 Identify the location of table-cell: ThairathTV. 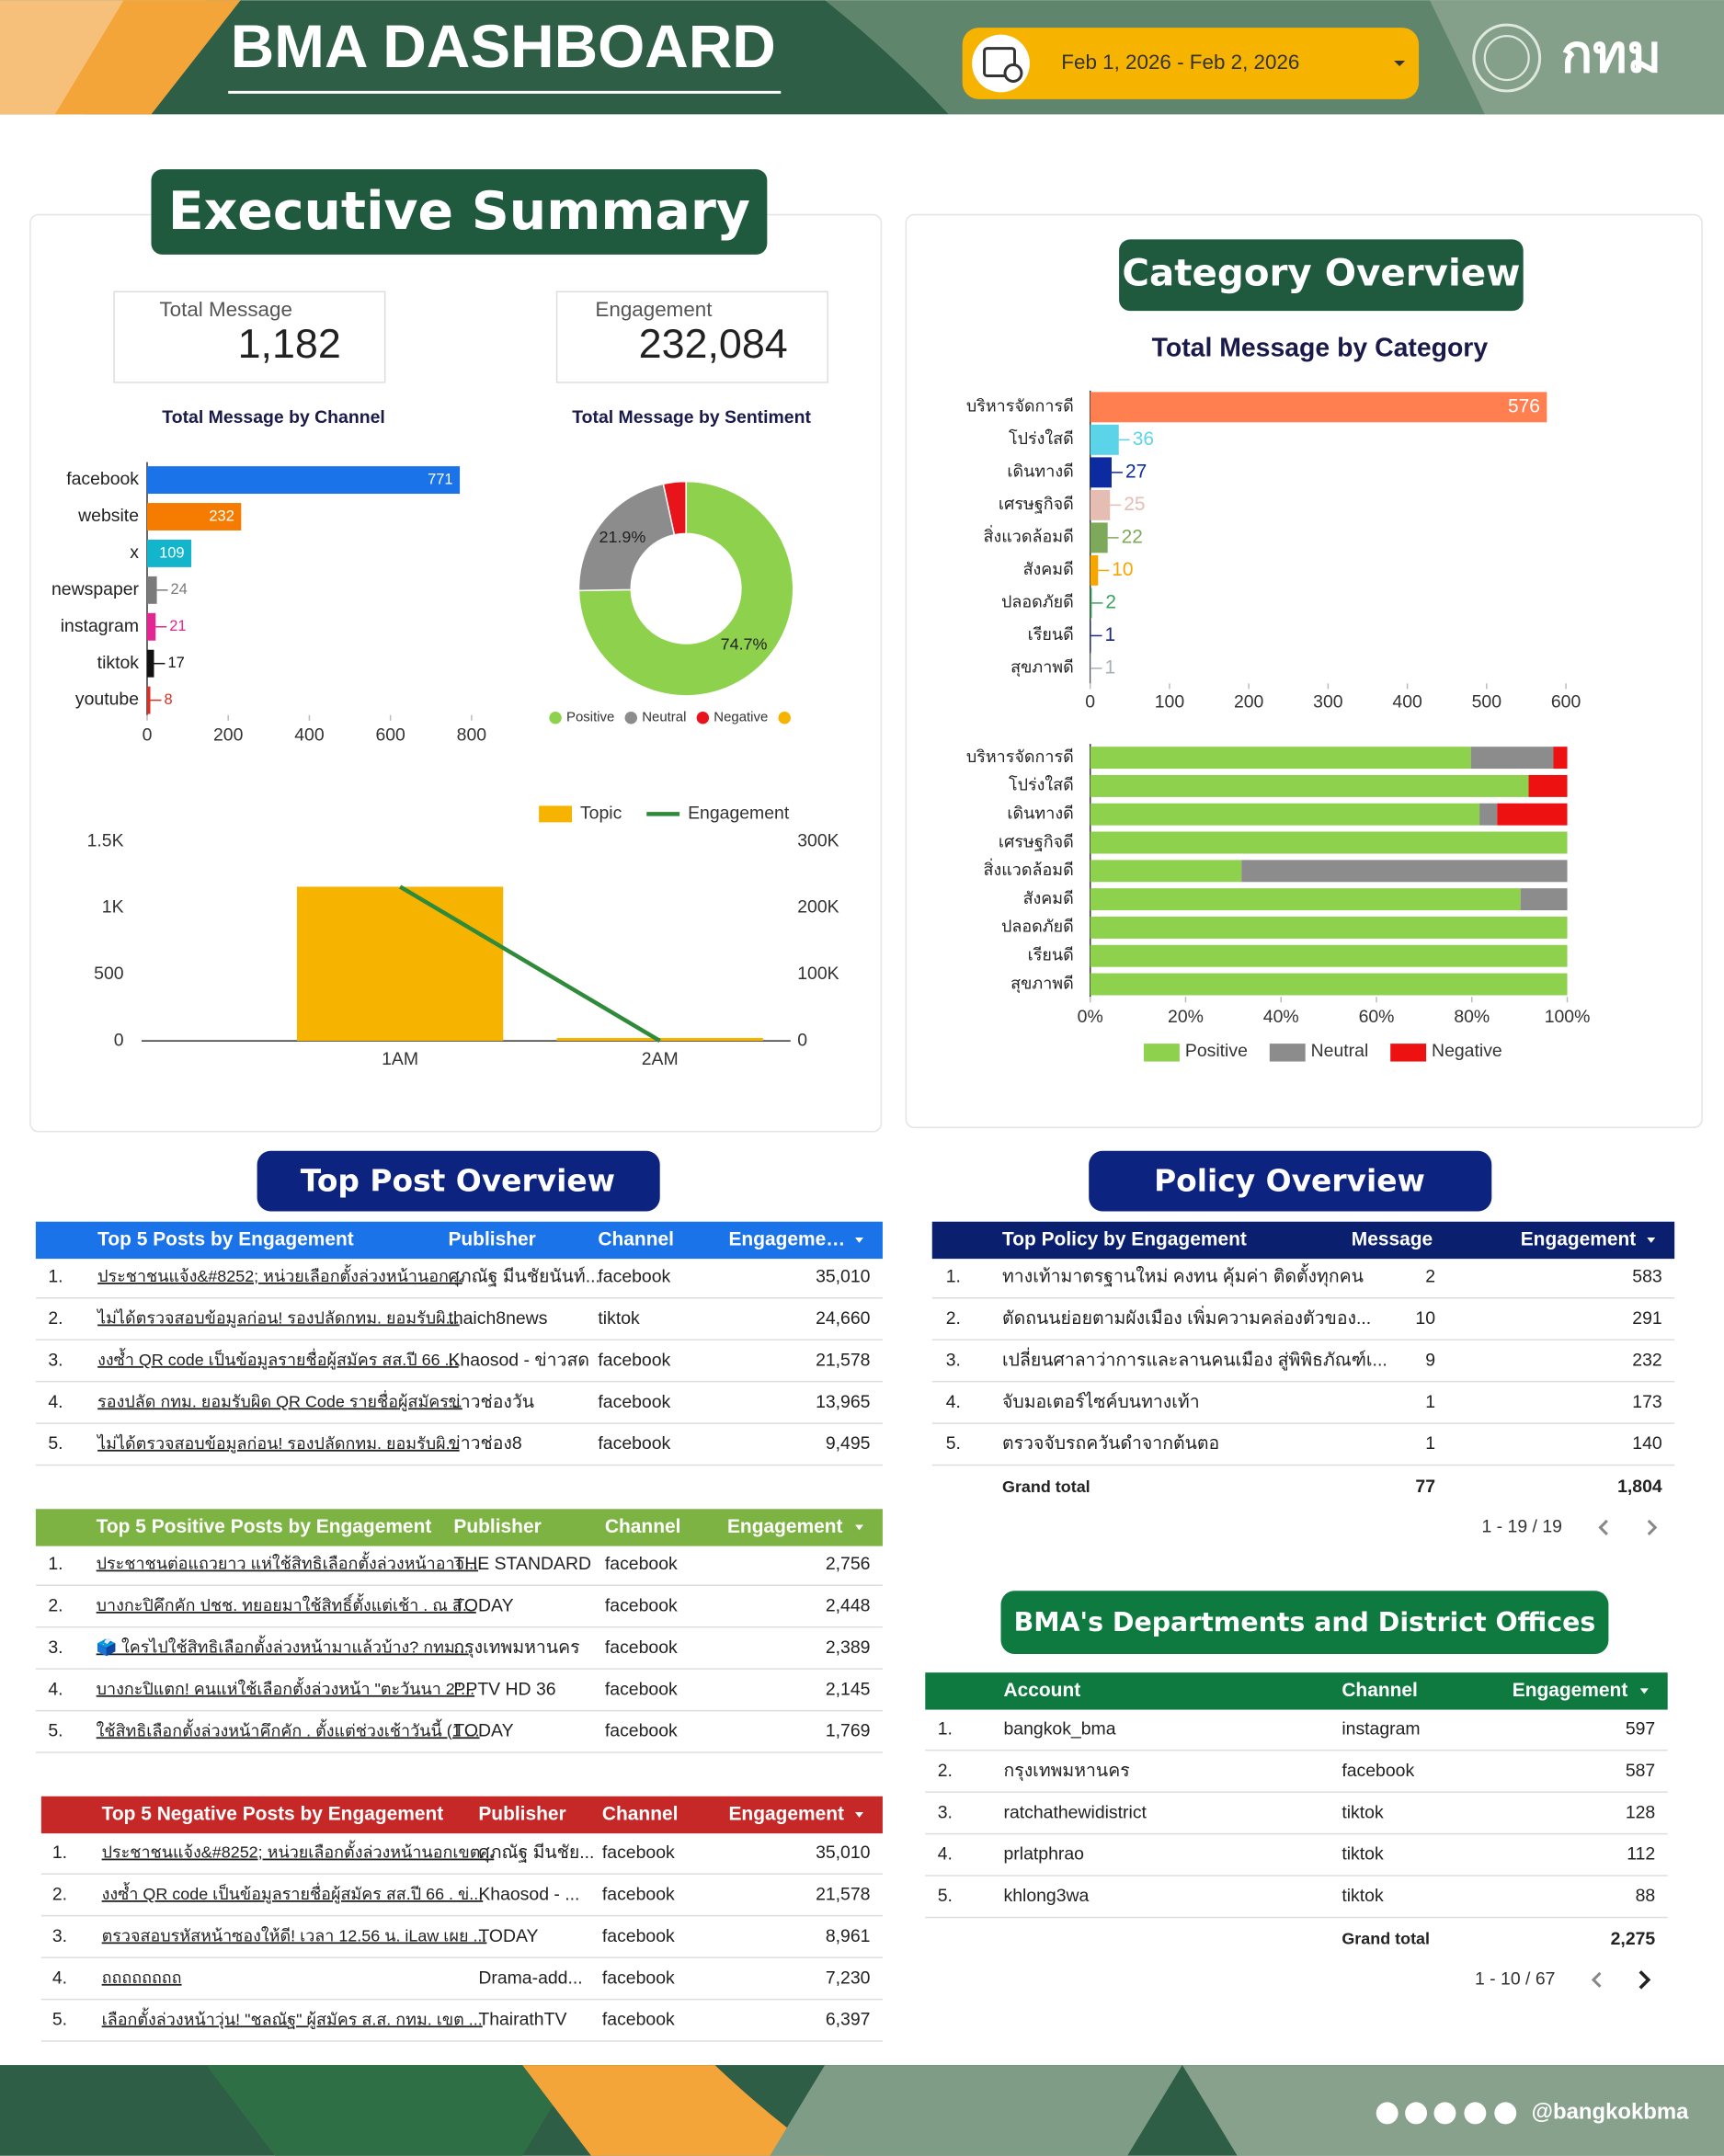
(522, 2020).